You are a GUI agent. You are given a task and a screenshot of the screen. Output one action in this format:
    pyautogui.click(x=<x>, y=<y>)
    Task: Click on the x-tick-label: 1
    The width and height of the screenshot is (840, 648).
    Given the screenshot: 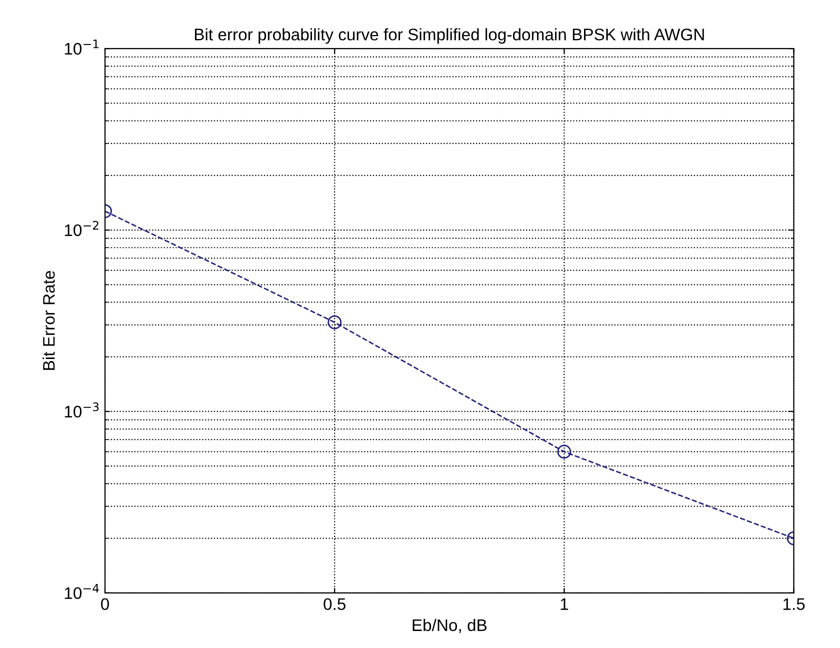 What is the action you would take?
    pyautogui.click(x=564, y=604)
    